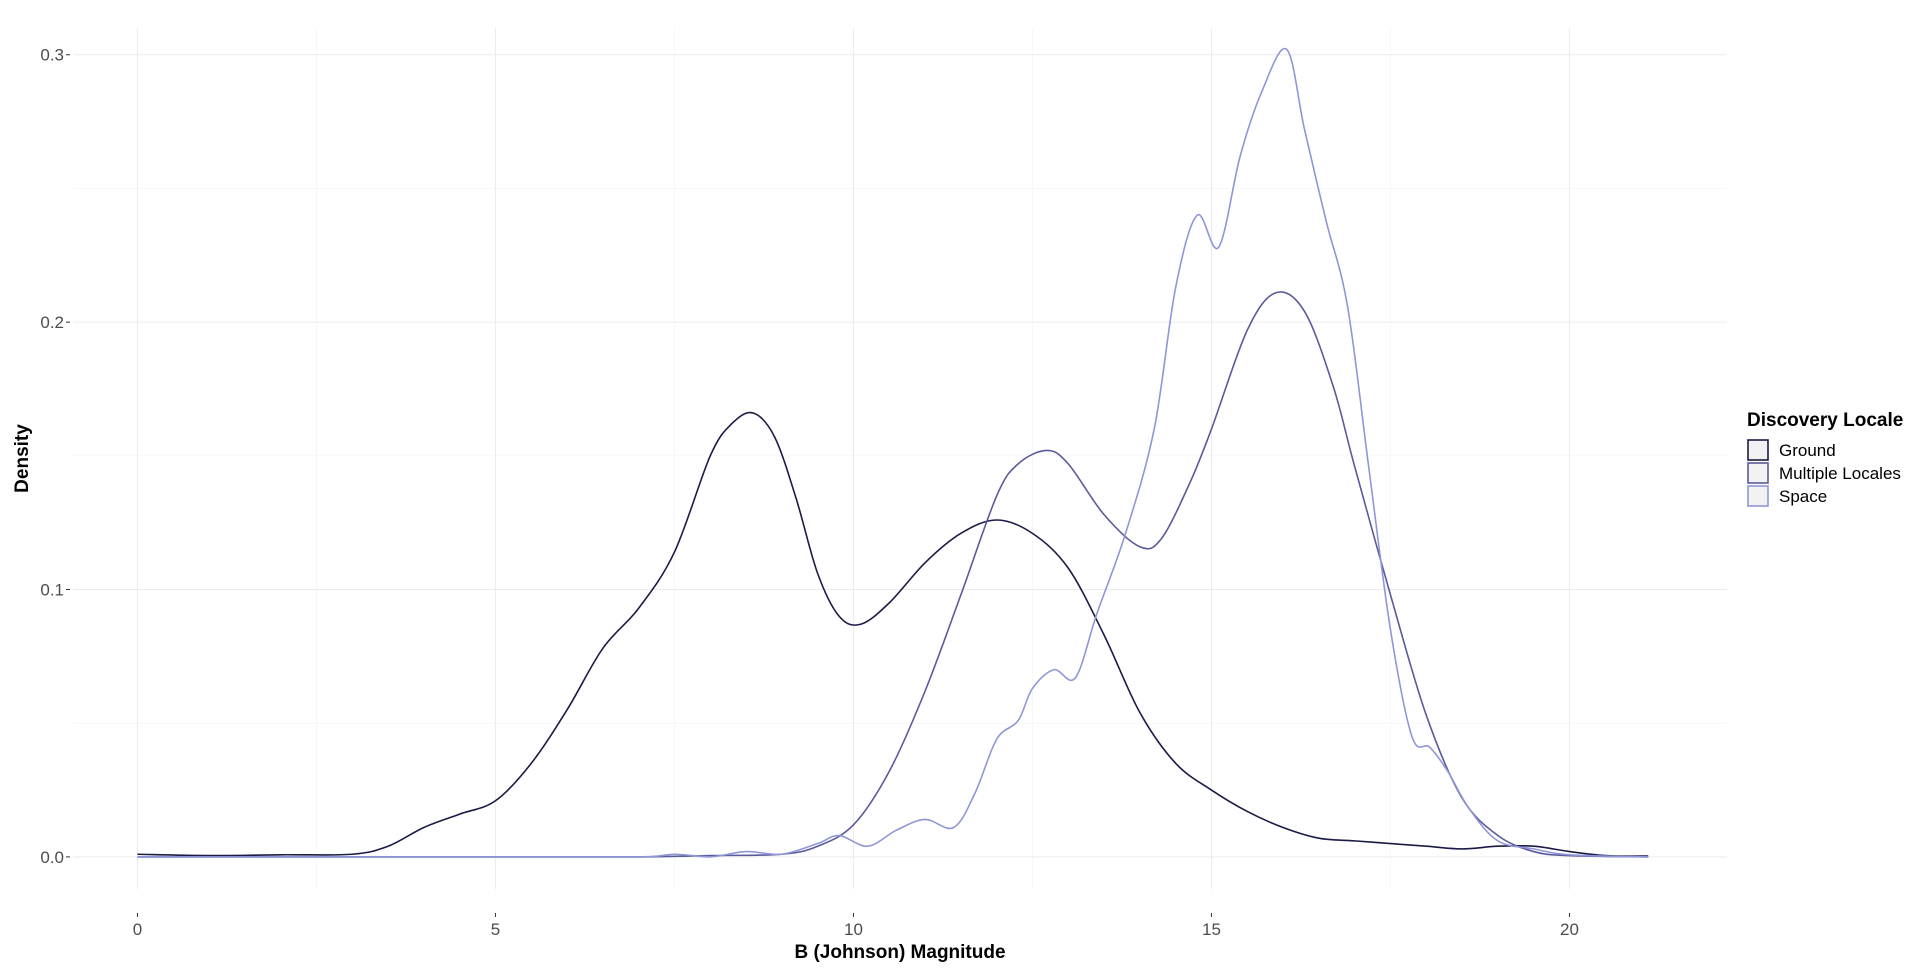 The image size is (1920, 968). What do you see at coordinates (1569, 929) in the screenshot?
I see `x-tick-label: 20` at bounding box center [1569, 929].